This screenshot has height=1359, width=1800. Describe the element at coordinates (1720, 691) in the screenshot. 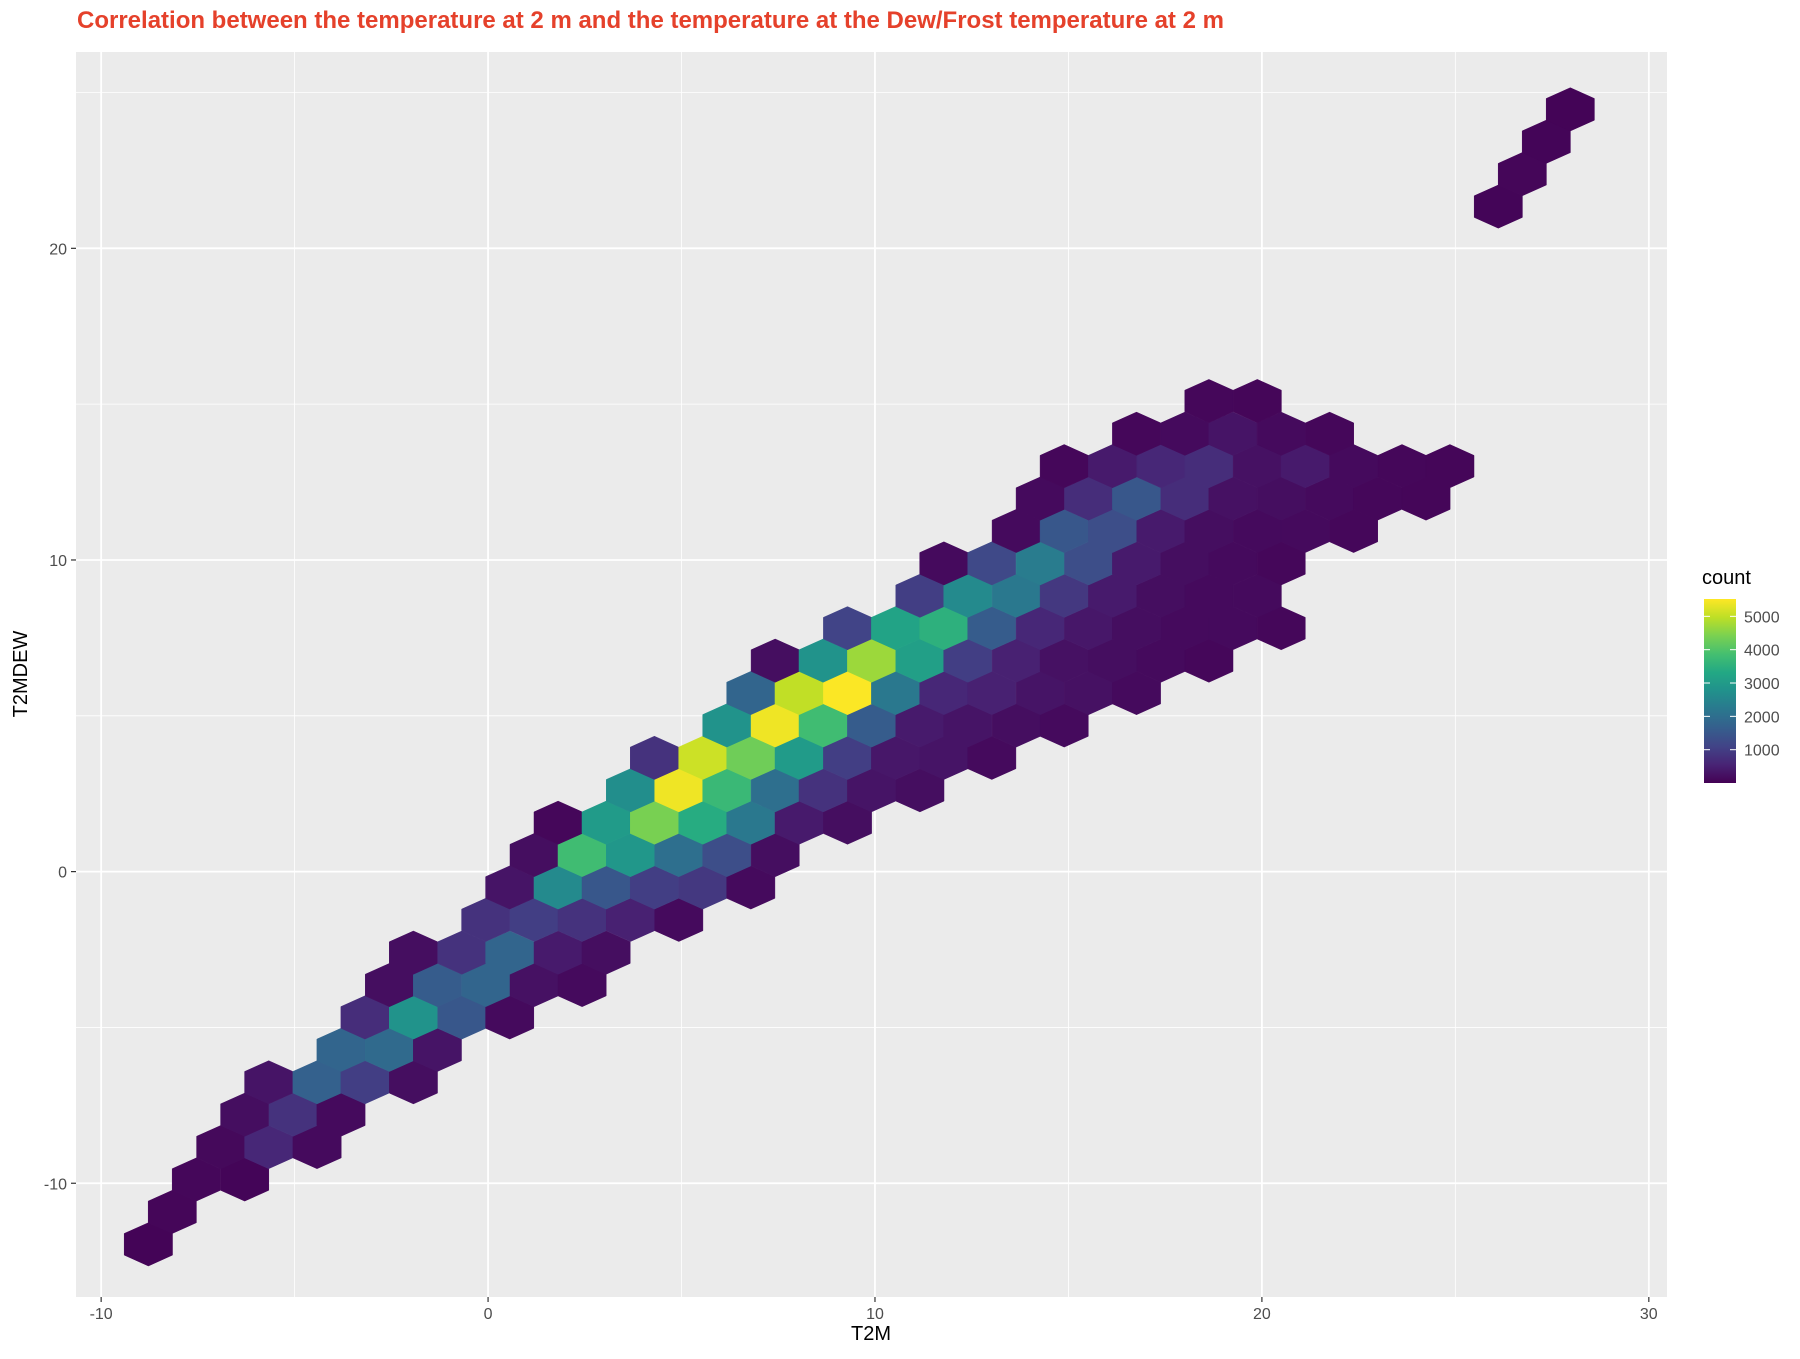

I see `colorbar` at that location.